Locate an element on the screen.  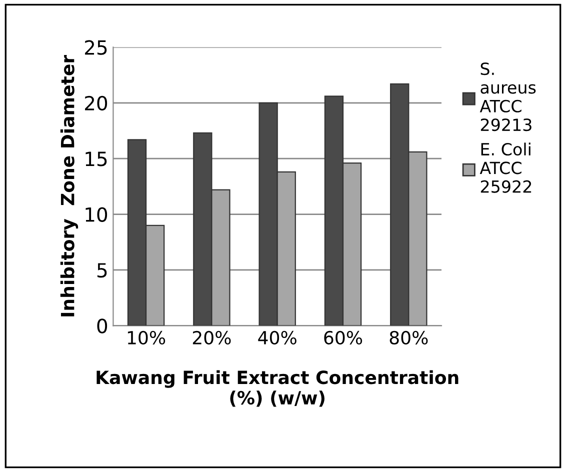
legend-label: S. aureus ATCC 29213 is located at coordinates (508, 97).